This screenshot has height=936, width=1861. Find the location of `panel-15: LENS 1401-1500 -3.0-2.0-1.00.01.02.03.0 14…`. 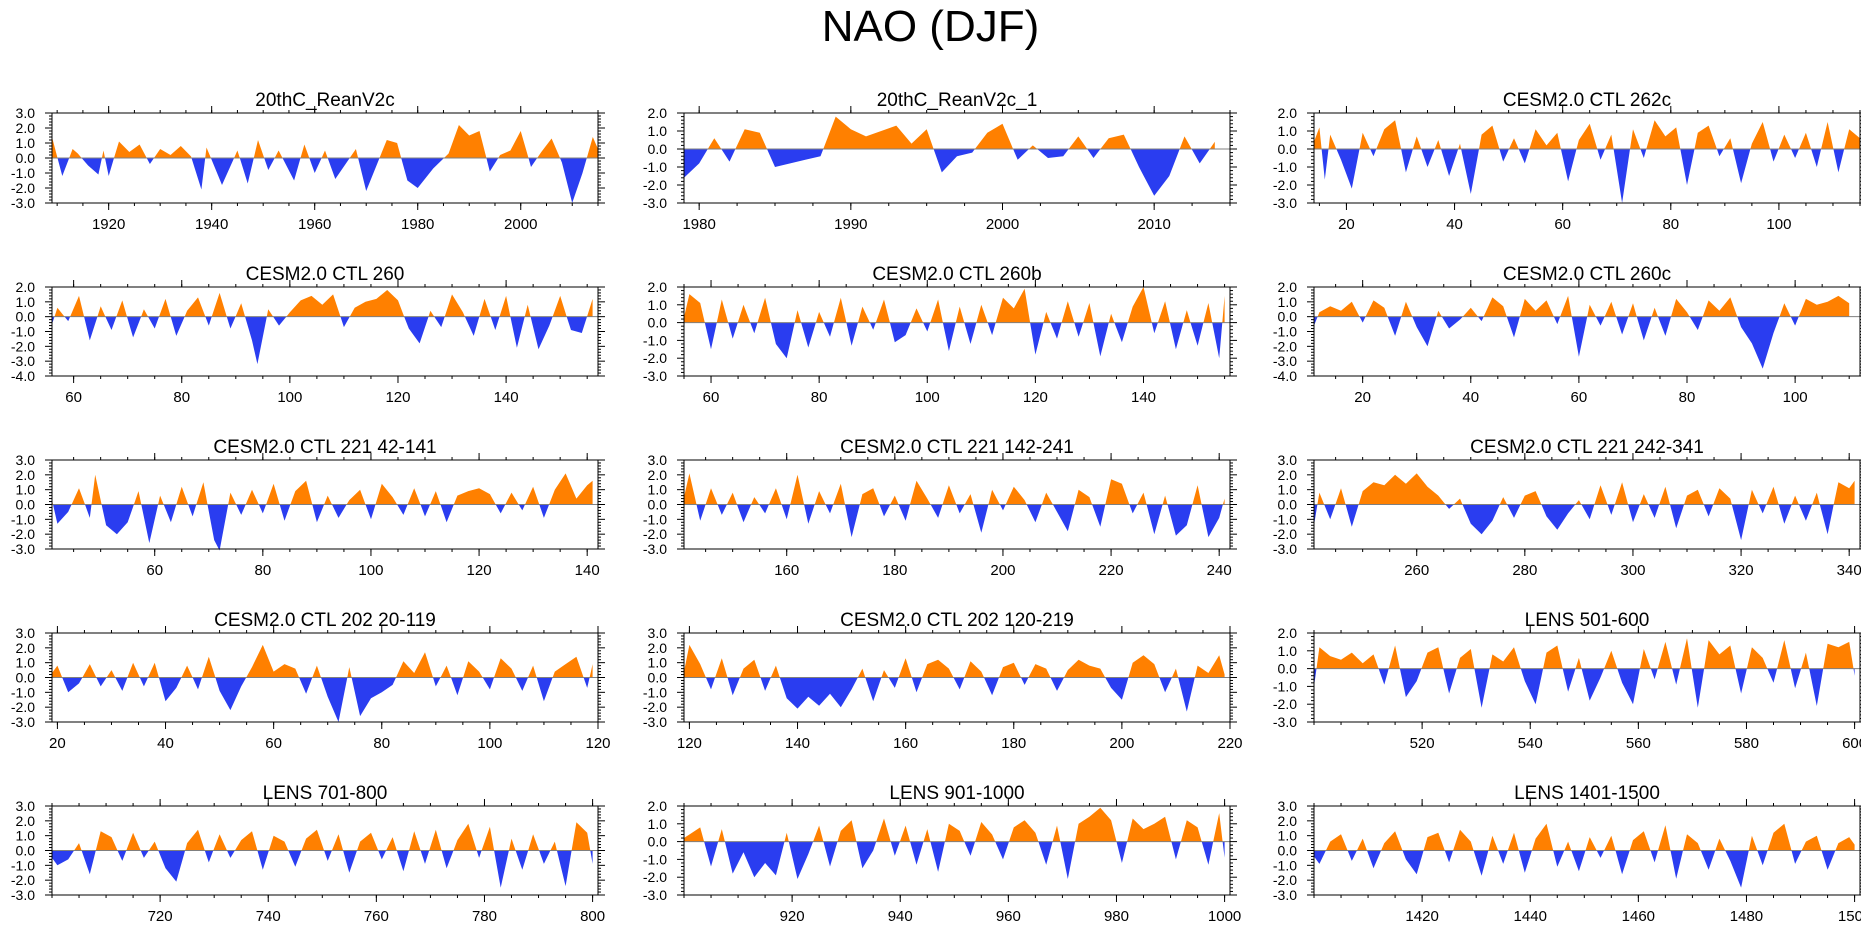

panel-15: LENS 1401-1500 -3.0-2.0-1.00.01.02.03.0 14… is located at coordinates (1567, 854).